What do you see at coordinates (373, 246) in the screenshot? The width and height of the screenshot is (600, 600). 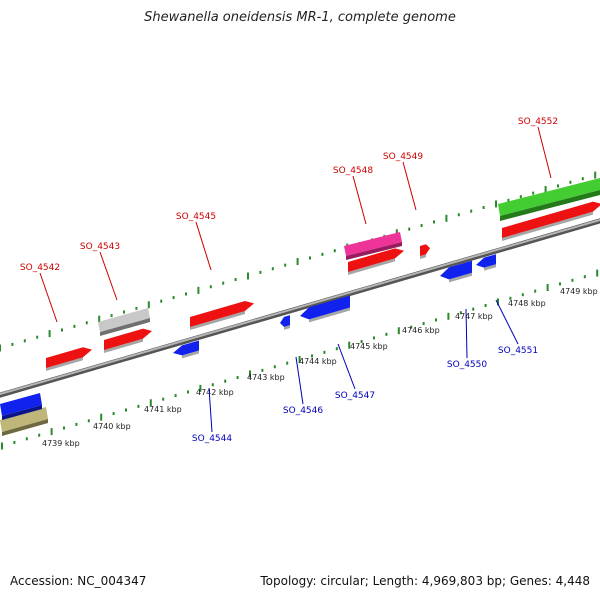 I see `feature-magenta` at bounding box center [373, 246].